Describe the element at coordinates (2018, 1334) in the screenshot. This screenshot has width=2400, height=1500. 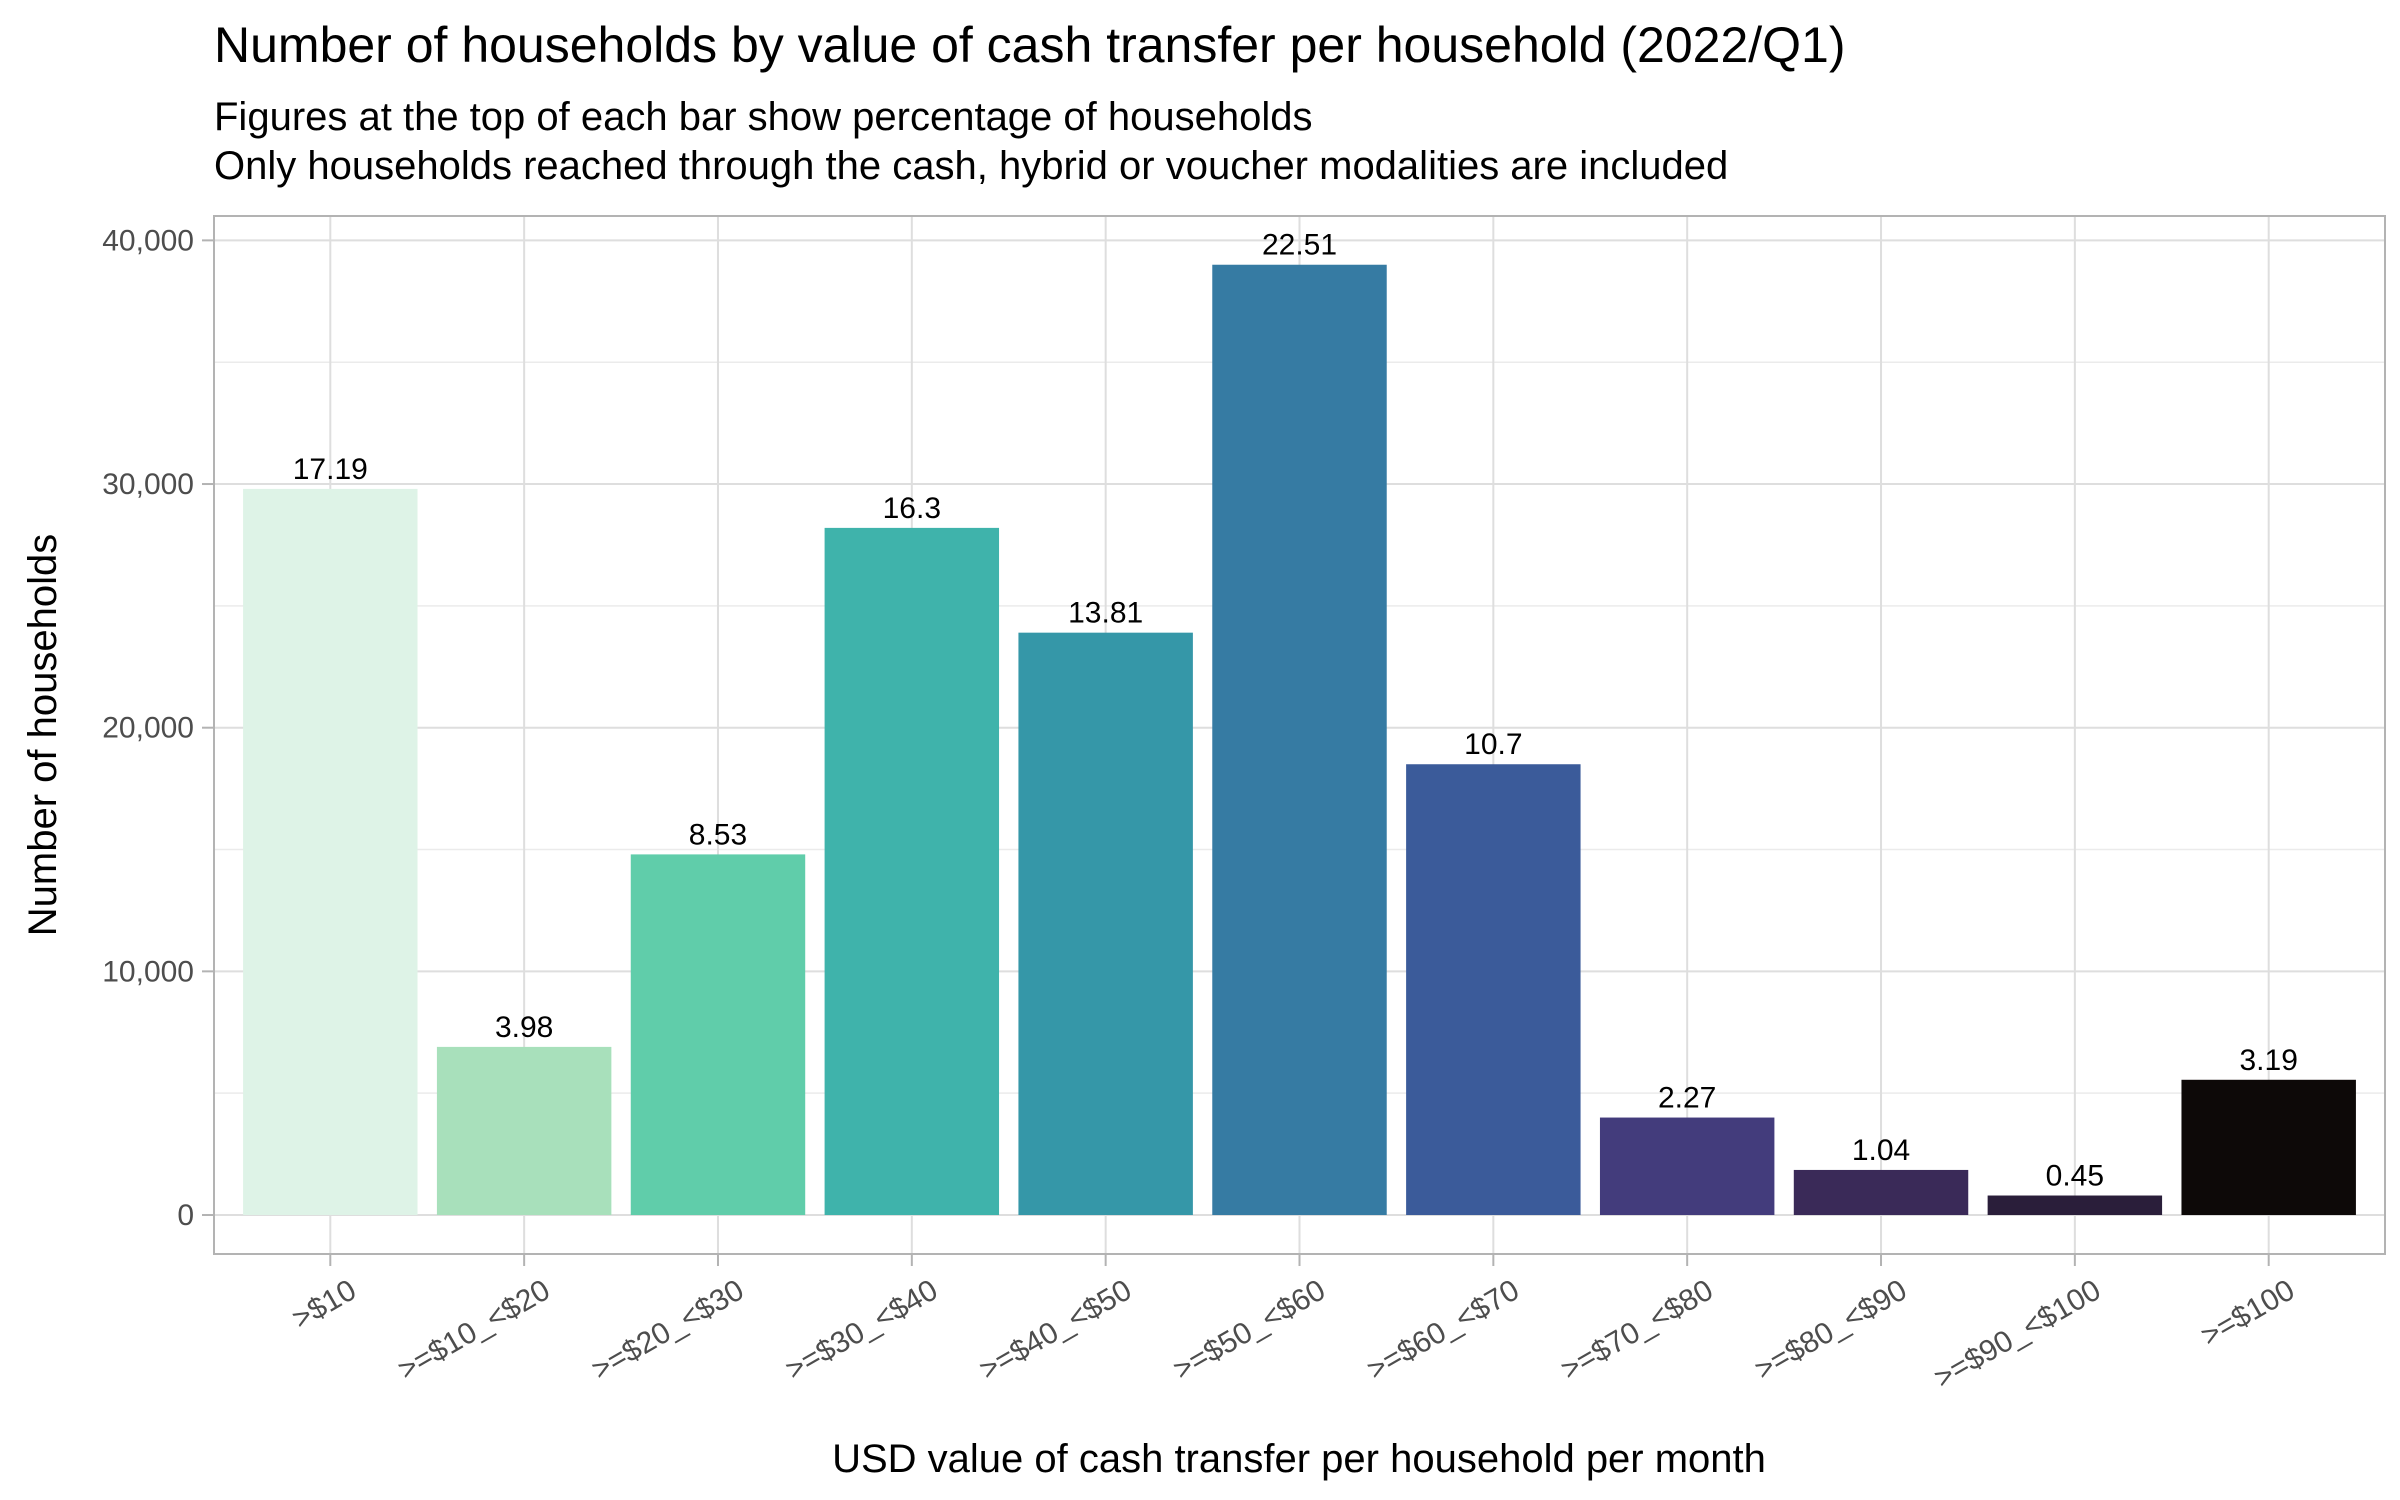
I see `x-tick-label: >=$90_<$100` at that location.